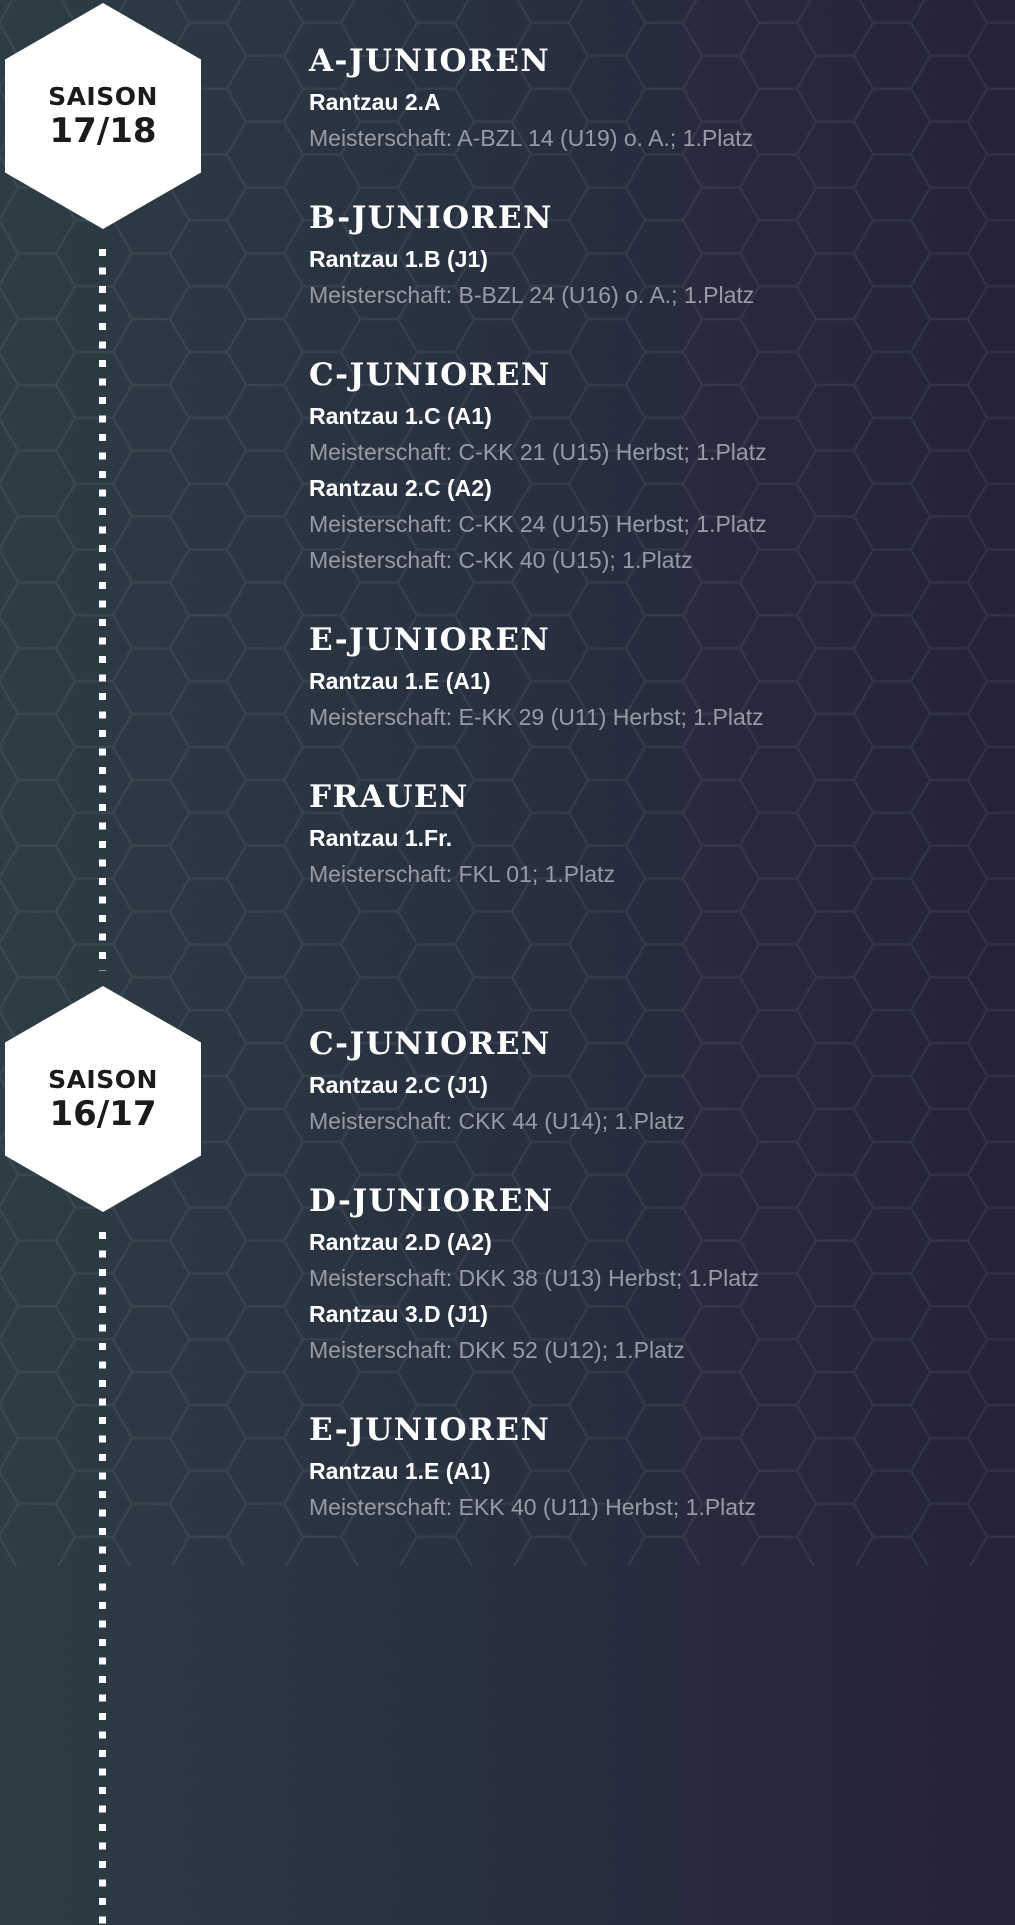 The height and width of the screenshot is (1925, 1015). Describe the element at coordinates (398, 1085) in the screenshot. I see `team-name: Rantzau 2.C (J1)` at that location.